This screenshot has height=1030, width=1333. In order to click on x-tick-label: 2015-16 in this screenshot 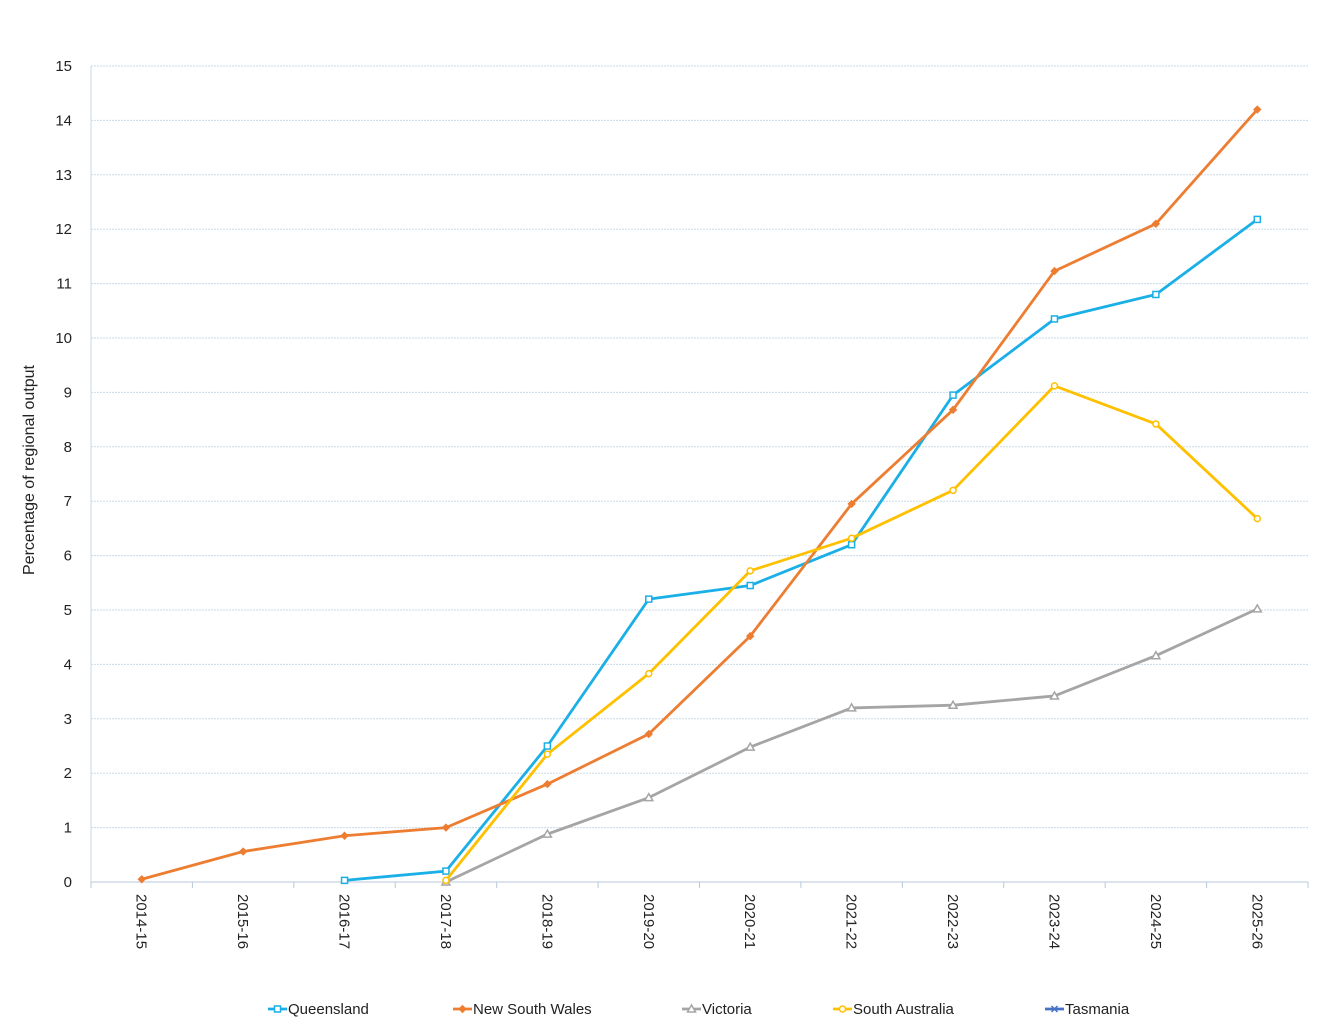, I will do `click(242, 921)`.